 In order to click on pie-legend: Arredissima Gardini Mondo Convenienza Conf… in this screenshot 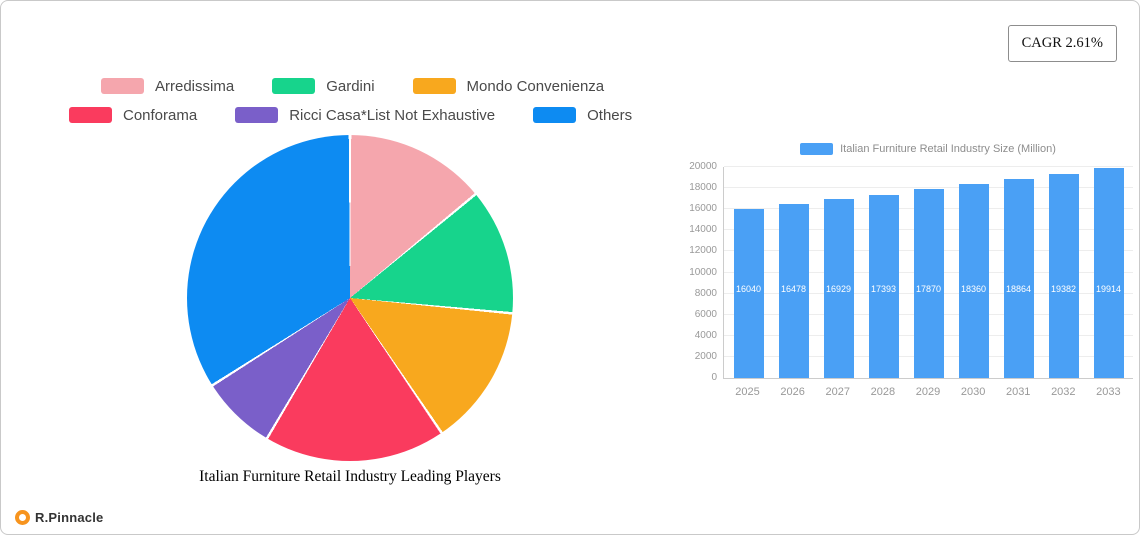, I will do `click(316, 104)`.